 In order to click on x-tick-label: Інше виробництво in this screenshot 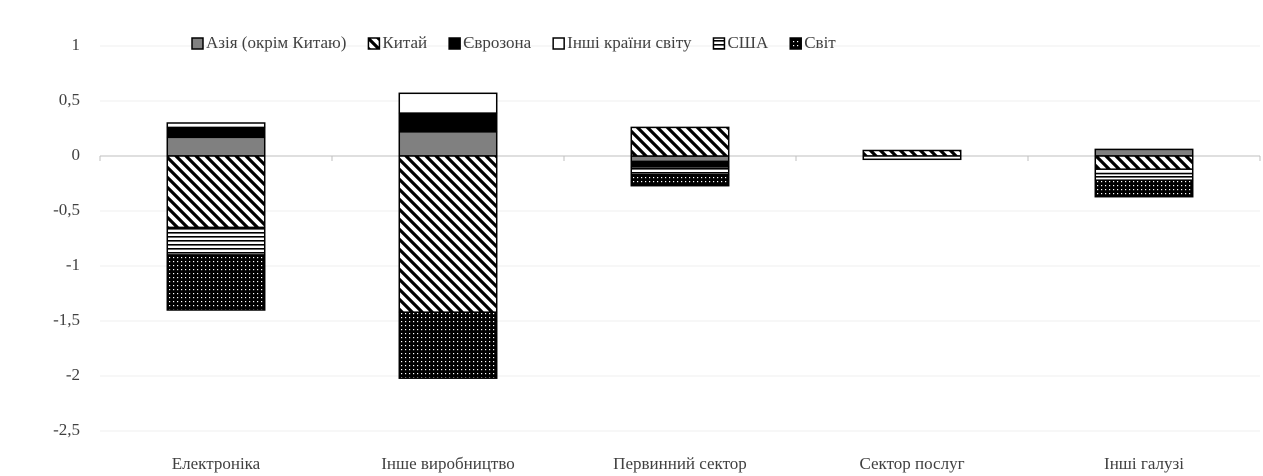, I will do `click(448, 463)`.